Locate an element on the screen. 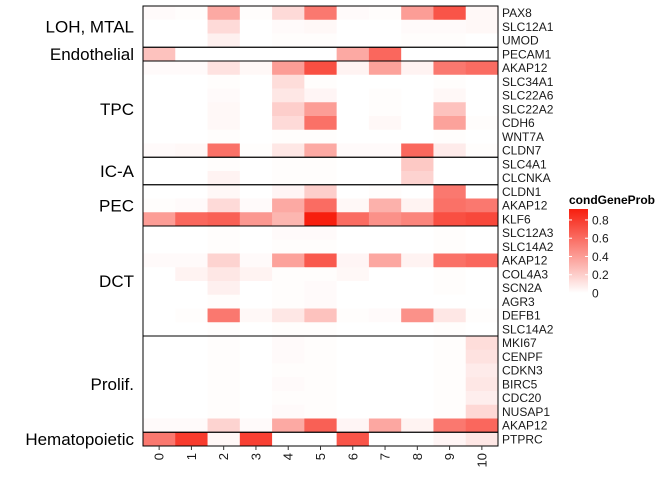 The height and width of the screenshot is (480, 672). gene-label: CENPF is located at coordinates (522, 357).